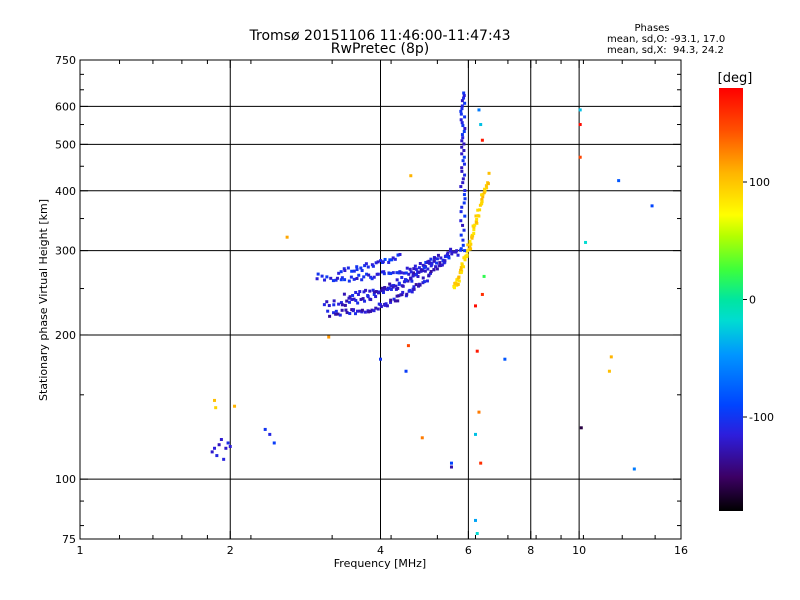  Describe the element at coordinates (761, 417) in the screenshot. I see `colorbar-tick-label: -100` at that location.